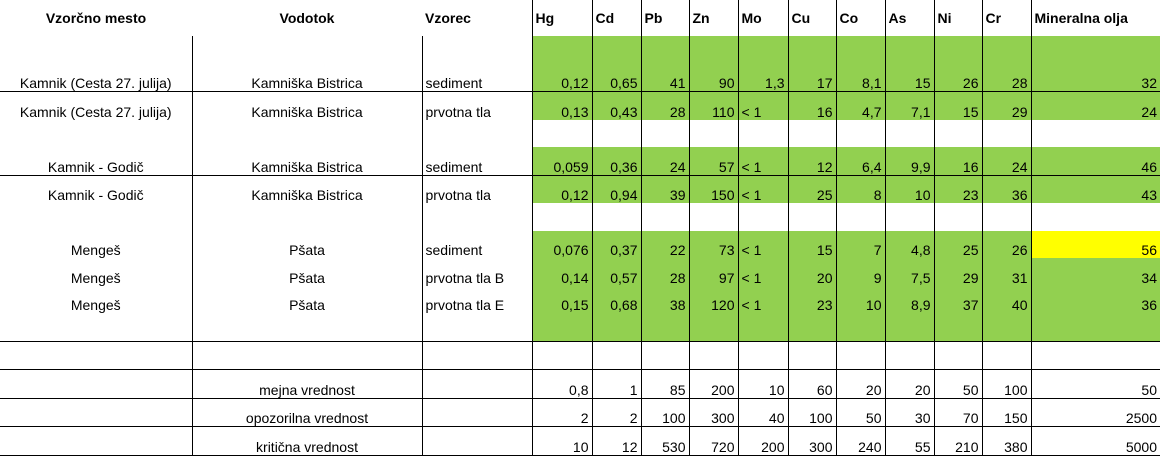 This screenshot has height=459, width=1160. I want to click on measurement-cell: 17, so click(811, 77).